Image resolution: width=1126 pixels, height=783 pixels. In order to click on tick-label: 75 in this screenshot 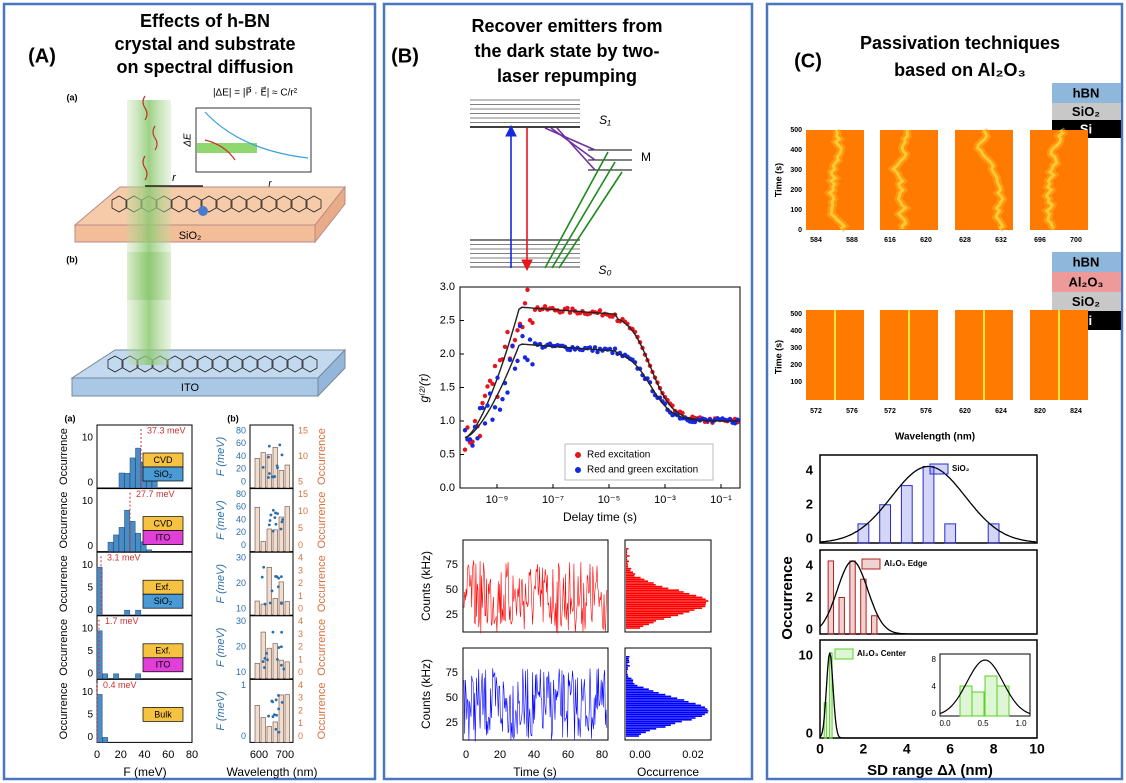, I will do `click(452, 673)`.